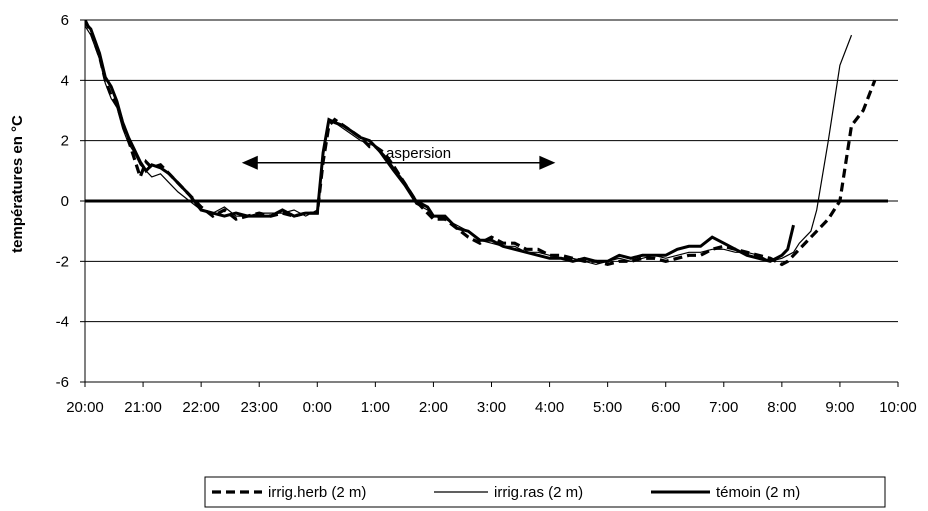 Image resolution: width=928 pixels, height=511 pixels. What do you see at coordinates (62, 382) in the screenshot?
I see `y-tick-label-0: -6` at bounding box center [62, 382].